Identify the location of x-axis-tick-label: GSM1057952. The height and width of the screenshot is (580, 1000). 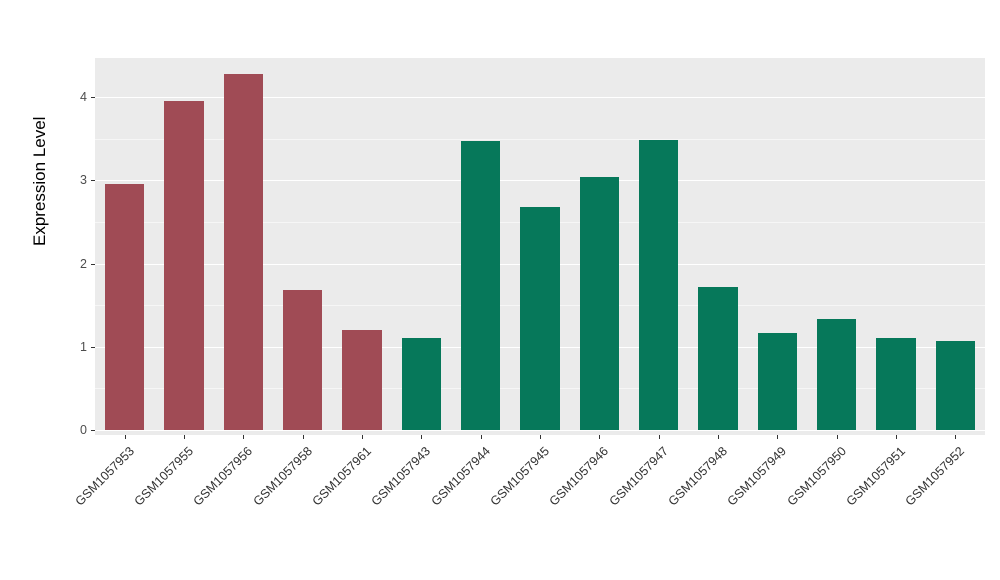
(935, 476).